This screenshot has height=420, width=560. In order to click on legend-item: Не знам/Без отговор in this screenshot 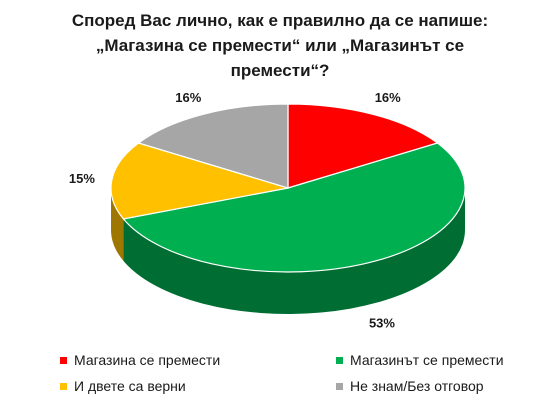, I will do `click(438, 386)`.